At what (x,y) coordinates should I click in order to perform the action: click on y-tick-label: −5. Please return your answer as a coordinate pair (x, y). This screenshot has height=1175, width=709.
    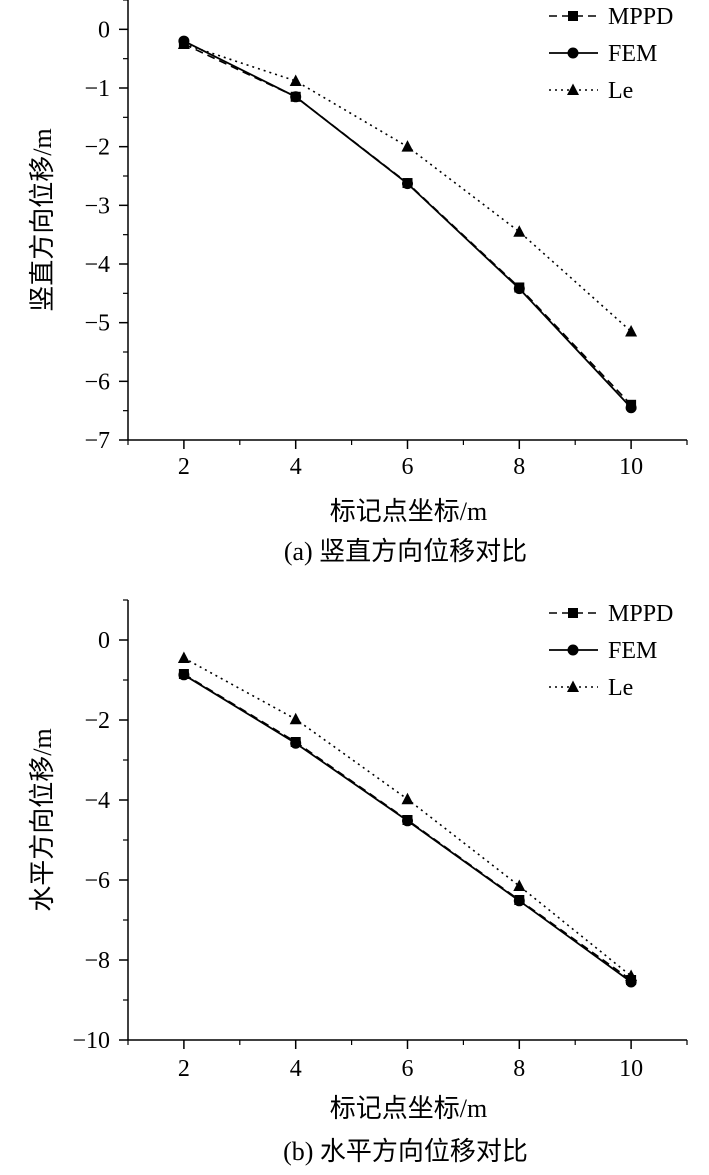
    Looking at the image, I should click on (97, 324).